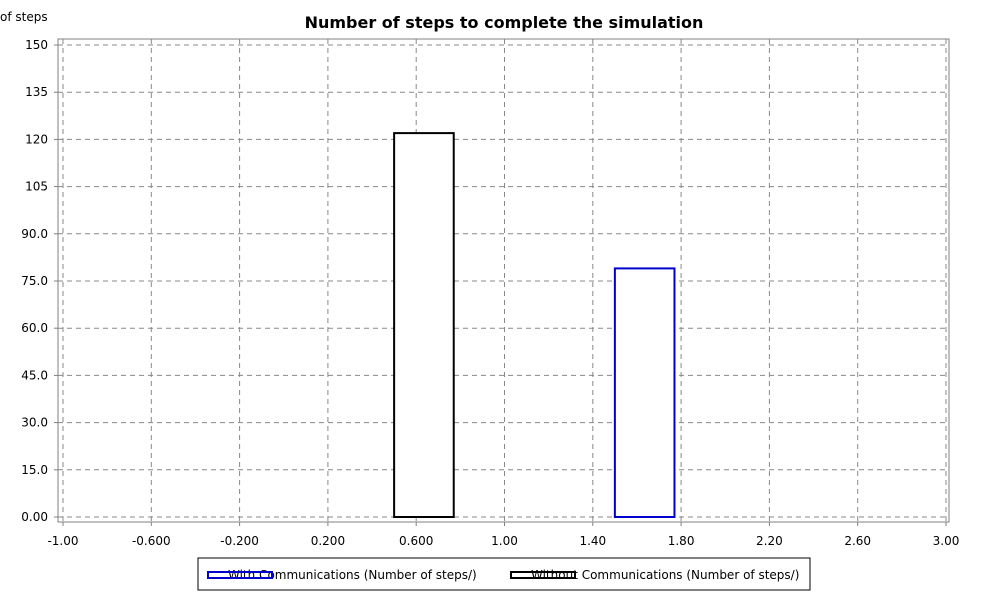  Describe the element at coordinates (24, 17) in the screenshot. I see `y-axis-label: of steps` at that location.